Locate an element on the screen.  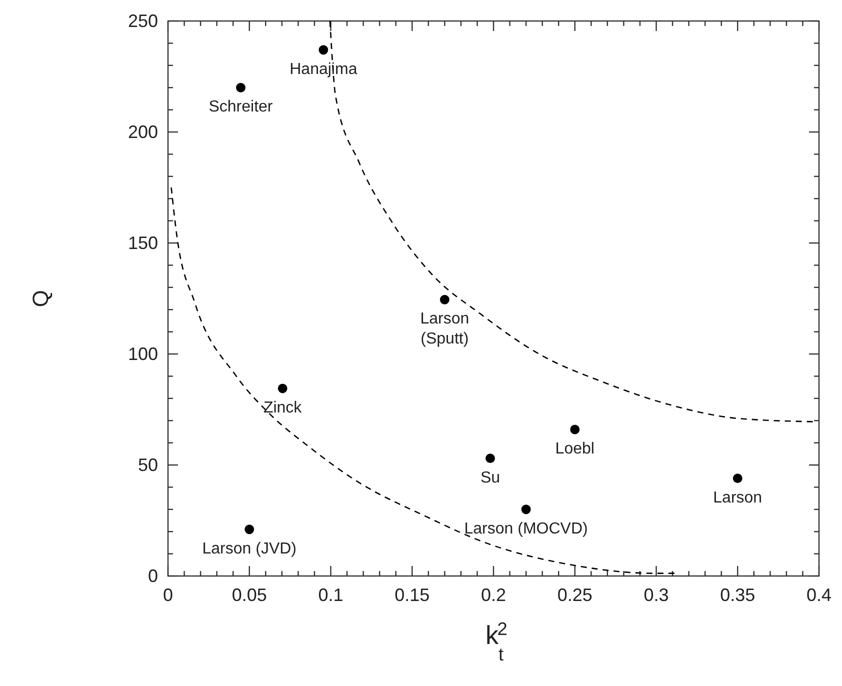
y-tick-label: 250 is located at coordinates (143, 21).